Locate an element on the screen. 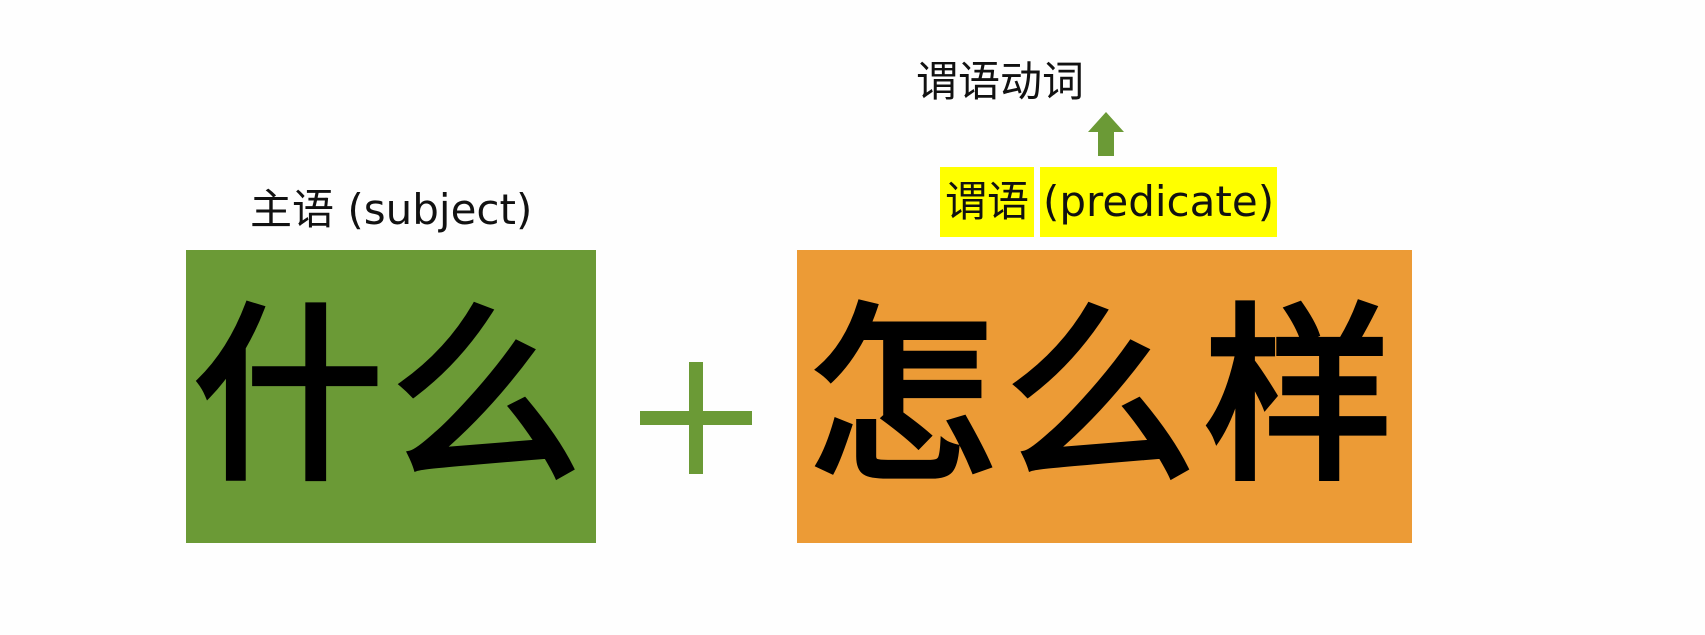 The width and height of the screenshot is (1705, 635). subject-text: 什么 is located at coordinates (390, 396).